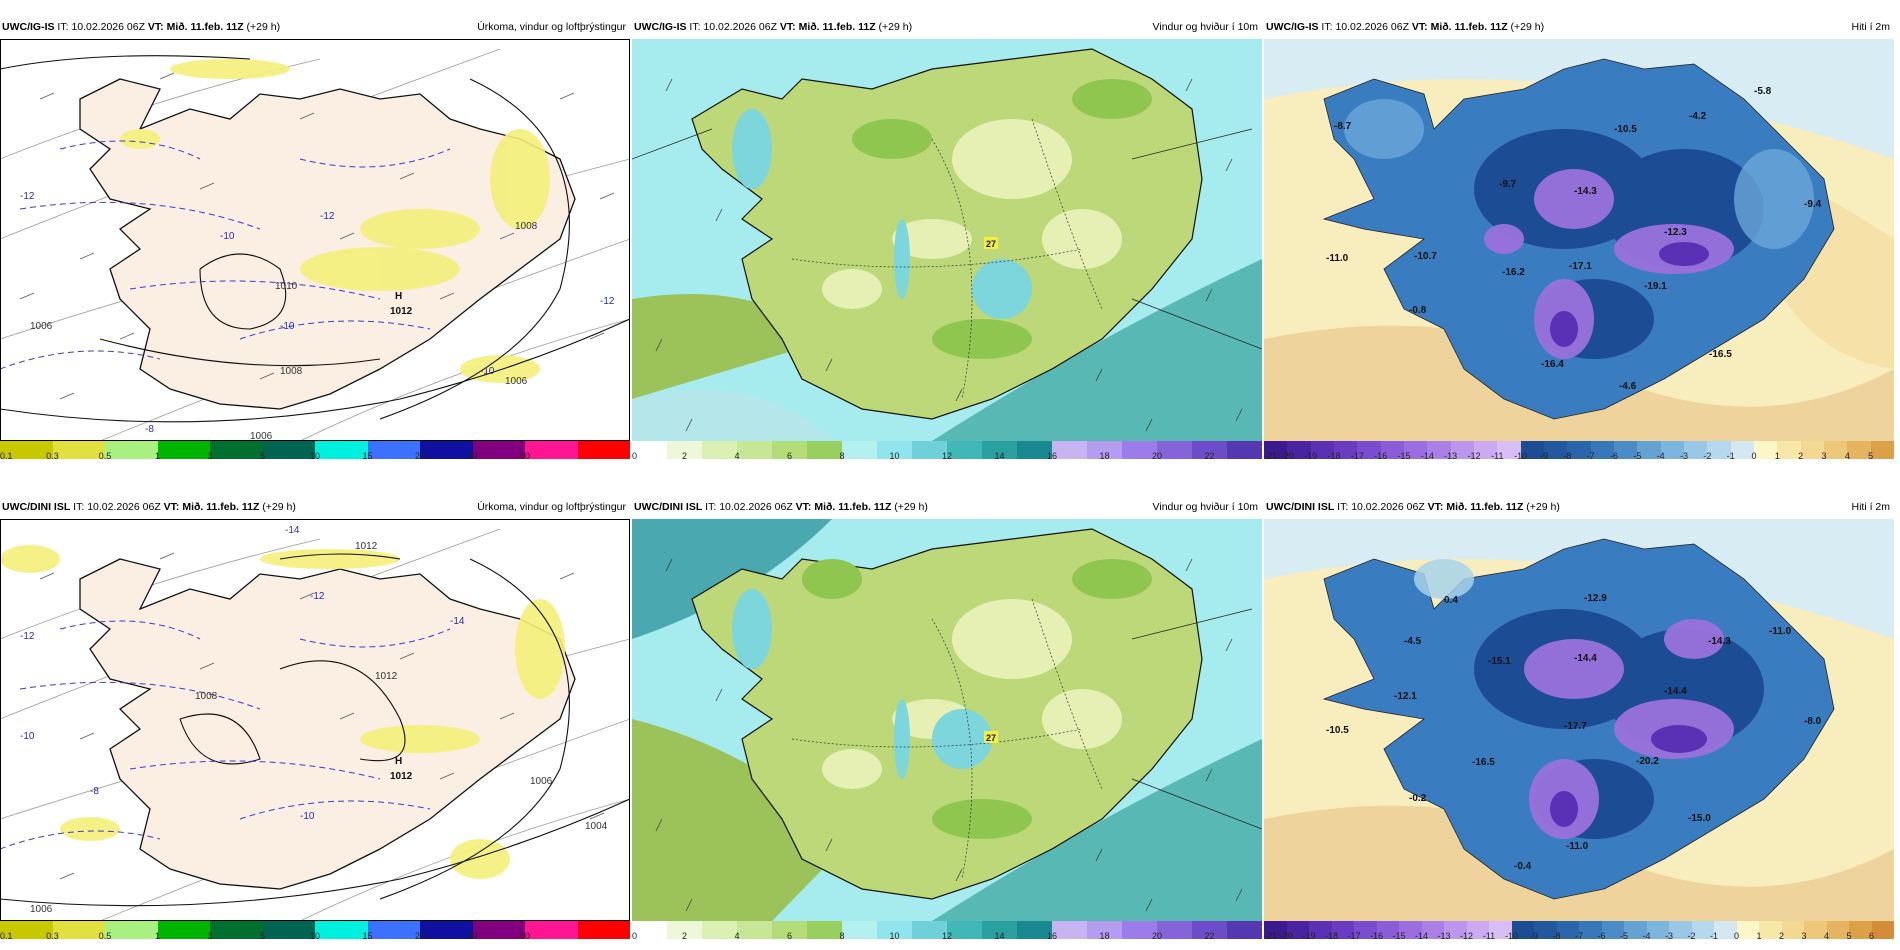 This screenshot has height=950, width=1900. I want to click on colorbar-tick: 22, so click(1209, 456).